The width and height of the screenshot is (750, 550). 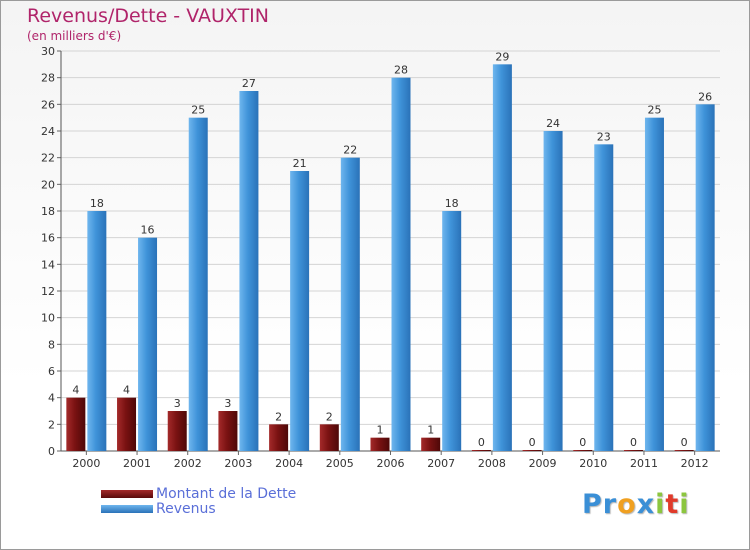 I want to click on x-tick-label: 2002, so click(x=188, y=463).